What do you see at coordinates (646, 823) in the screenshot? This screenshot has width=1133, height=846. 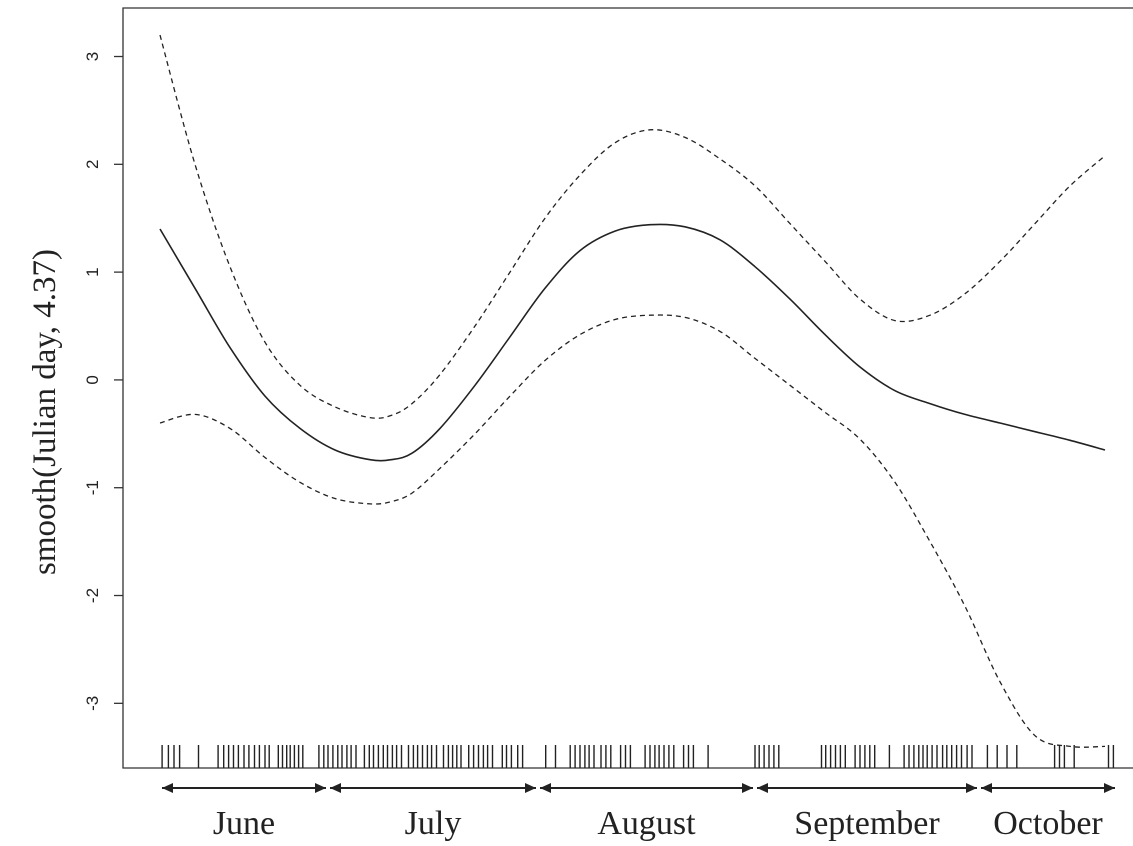 I see `month-label-august: August` at bounding box center [646, 823].